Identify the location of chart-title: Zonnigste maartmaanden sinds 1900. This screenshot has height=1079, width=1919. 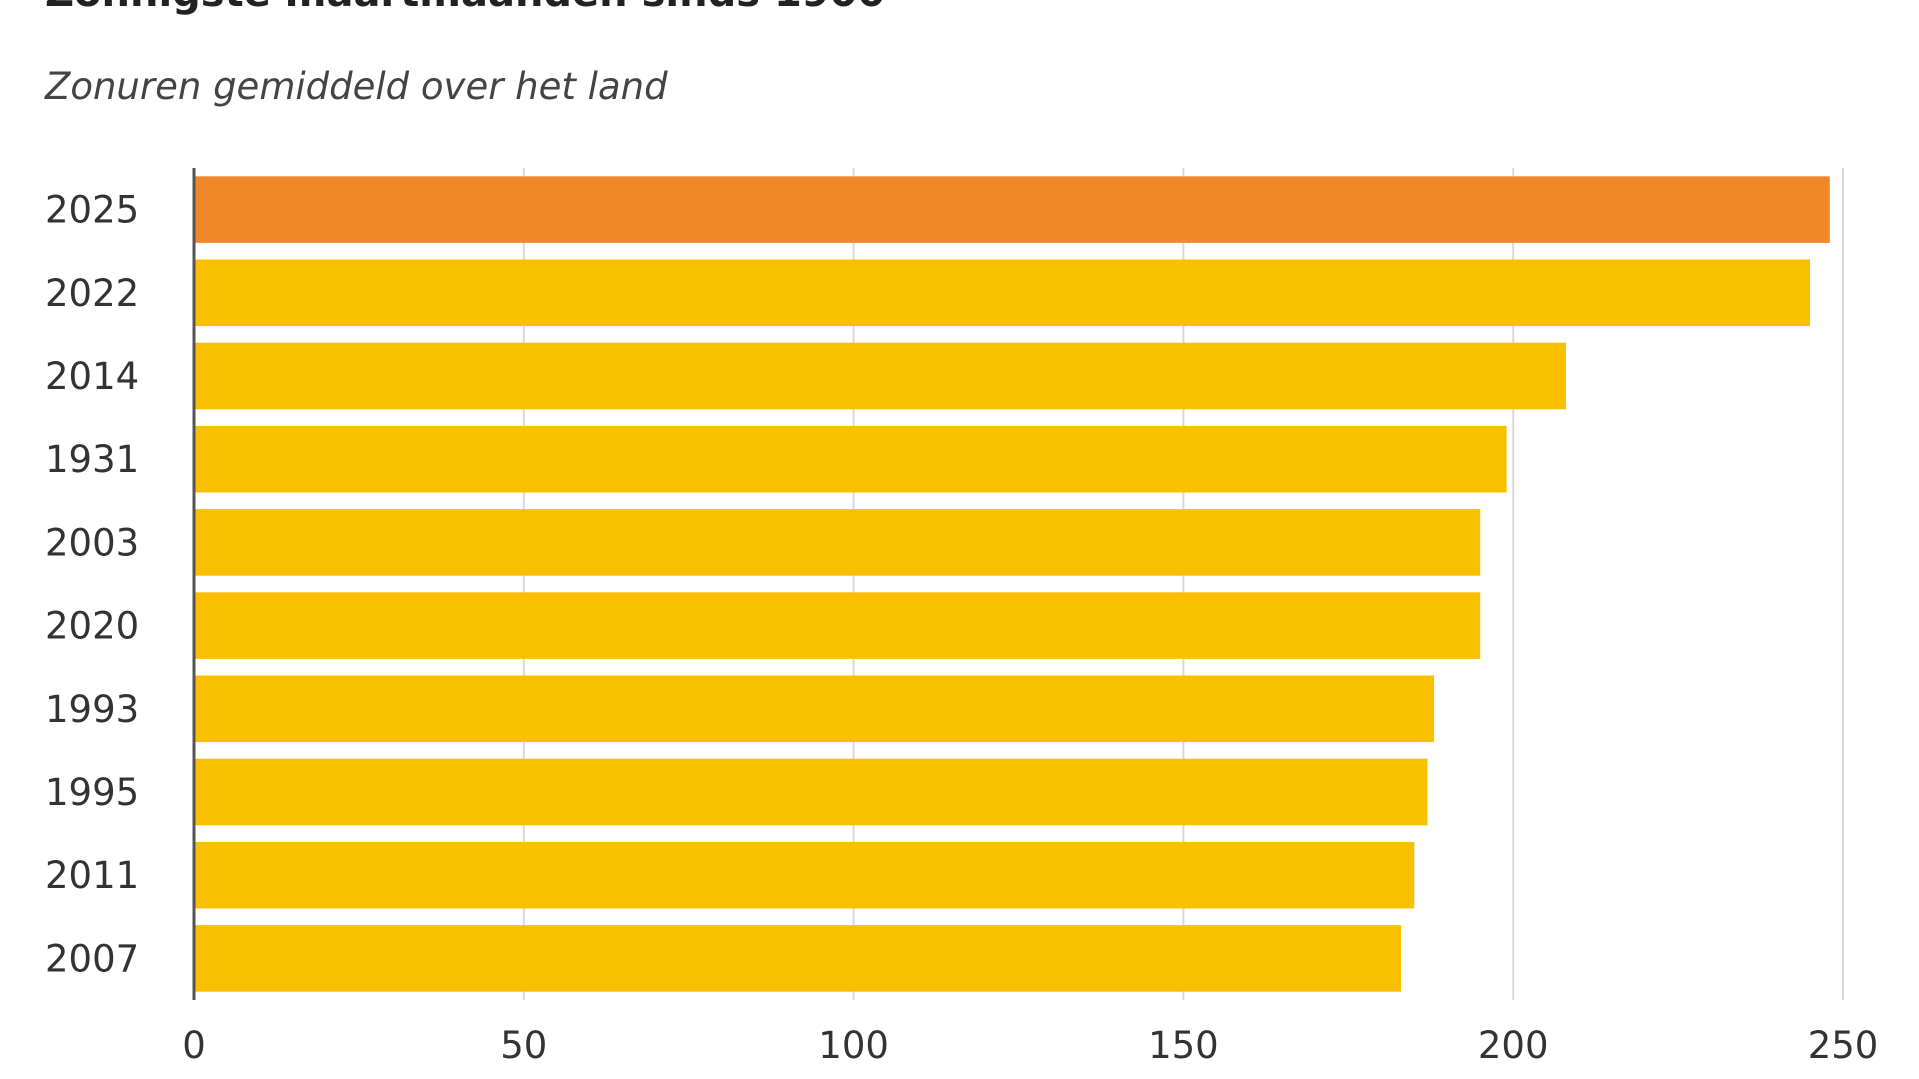
(465, 8).